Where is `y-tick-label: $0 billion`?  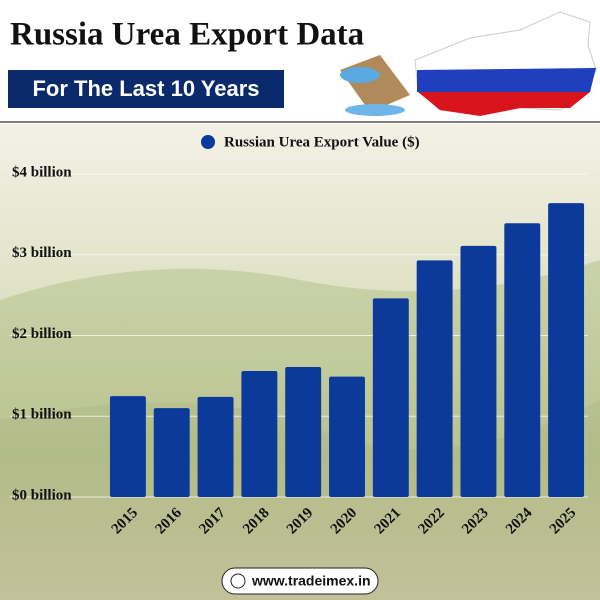
y-tick-label: $0 billion is located at coordinates (42, 495).